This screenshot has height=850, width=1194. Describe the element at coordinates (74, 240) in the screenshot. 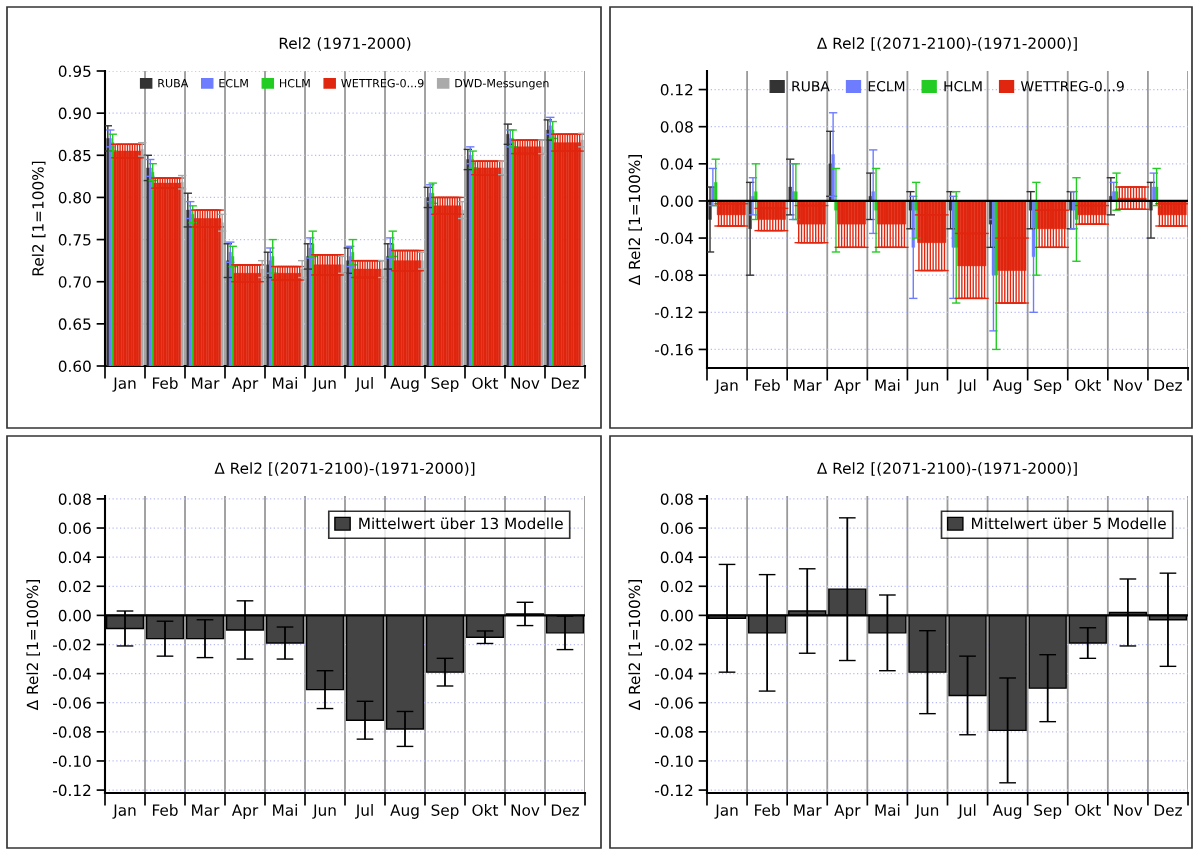

I see `y-tick-label: 0.75` at that location.